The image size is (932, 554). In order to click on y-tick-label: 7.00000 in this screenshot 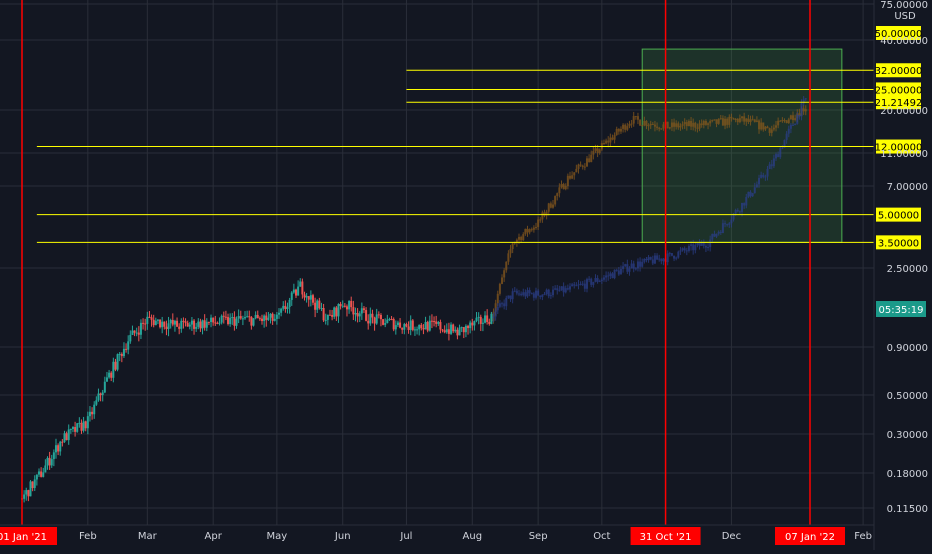, I will do `click(907, 187)`.